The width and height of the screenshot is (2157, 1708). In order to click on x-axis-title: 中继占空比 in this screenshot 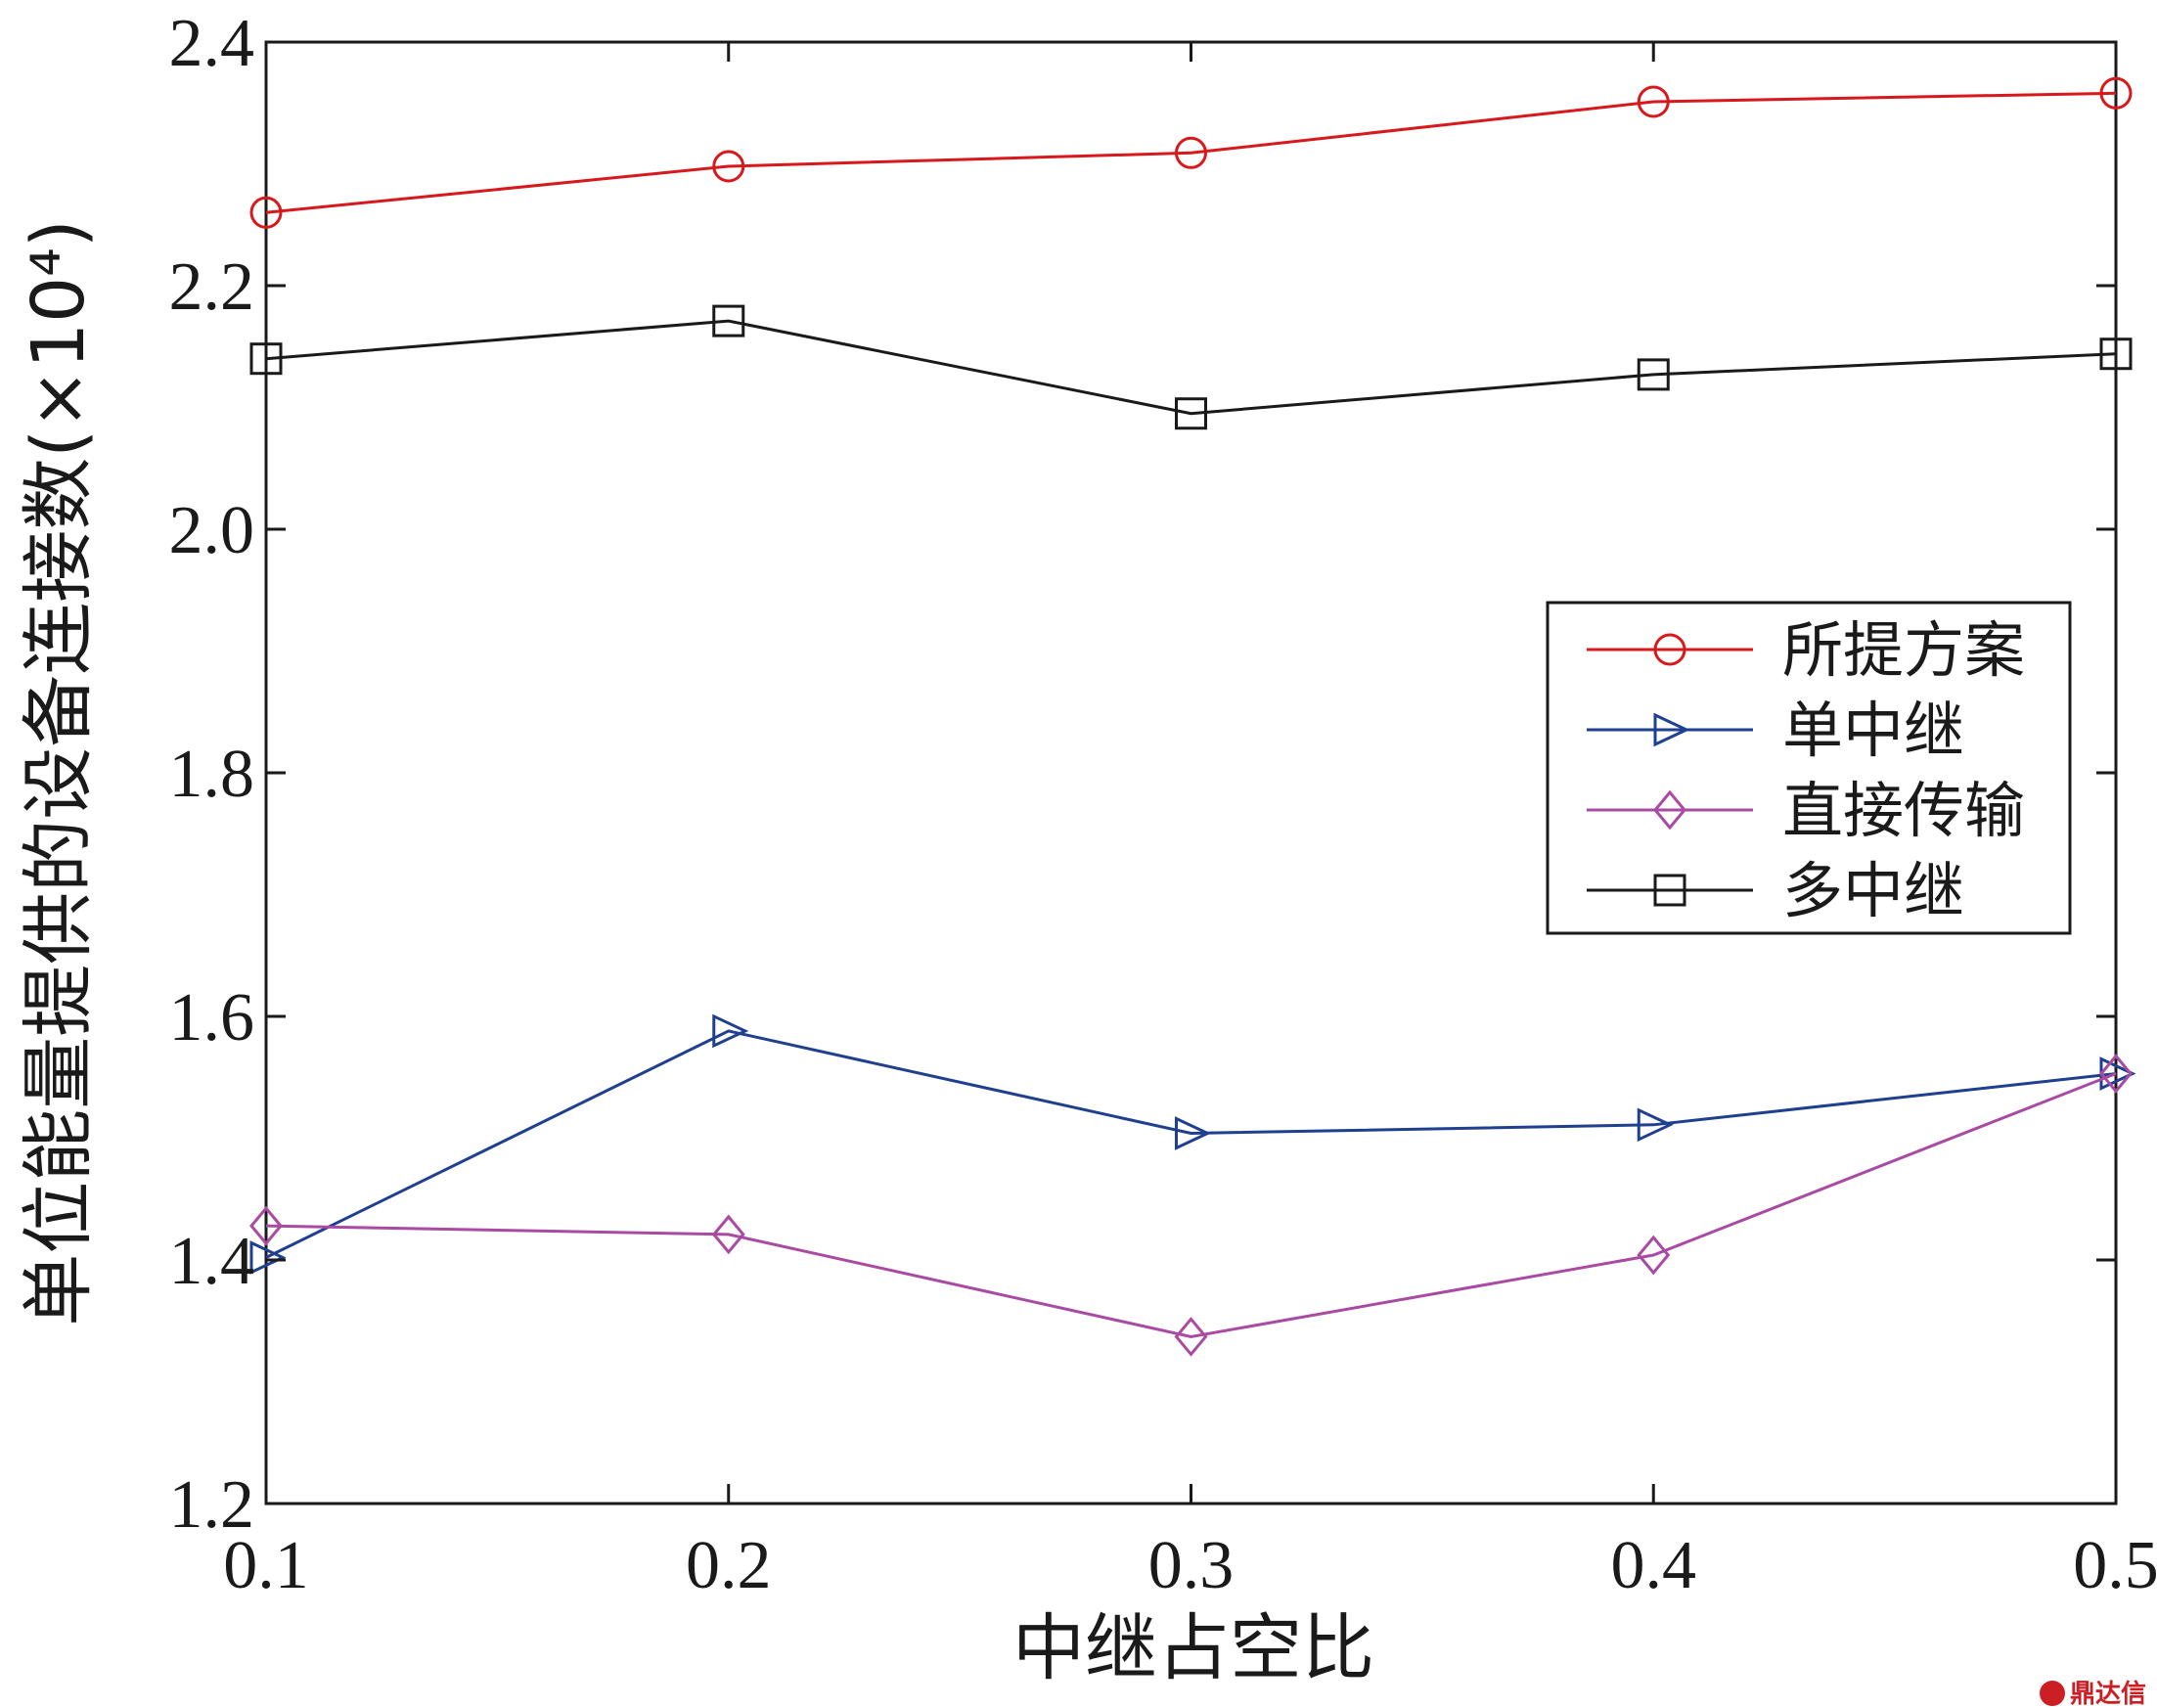, I will do `click(1193, 1648)`.